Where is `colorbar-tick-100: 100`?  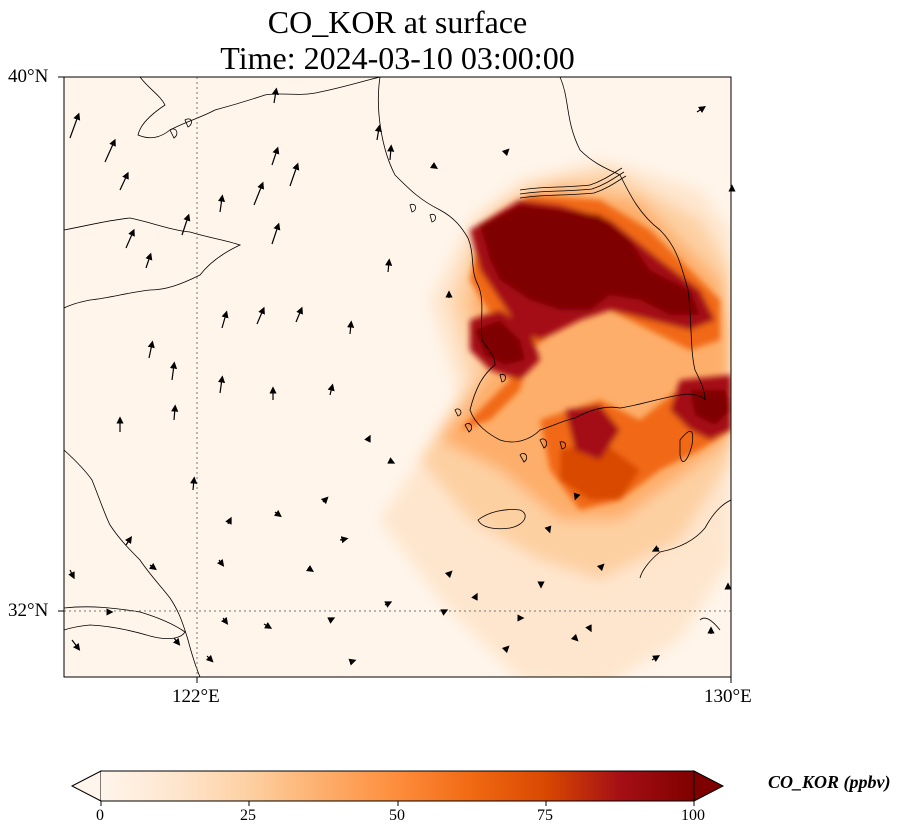
colorbar-tick-100: 100 is located at coordinates (693, 815).